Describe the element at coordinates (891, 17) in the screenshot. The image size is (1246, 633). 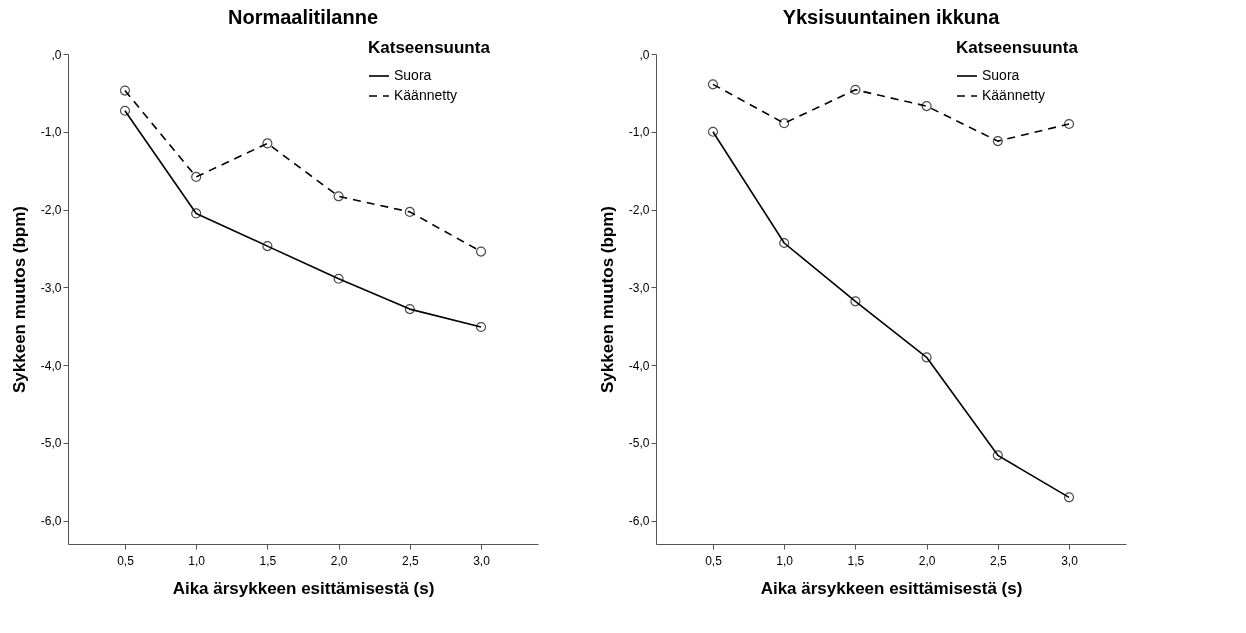
I see `chart-title: Yksisuuntainen ikkuna` at that location.